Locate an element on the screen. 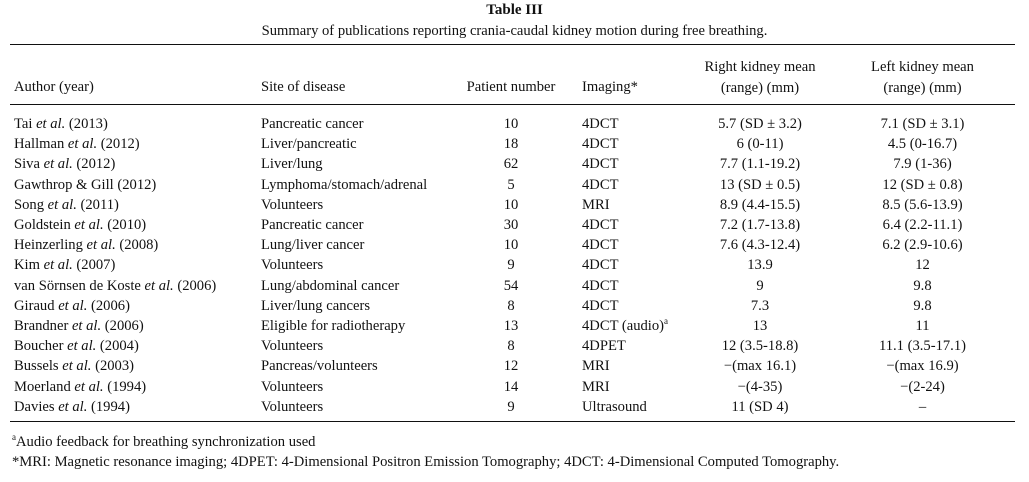  imaging-text: 4DPET is located at coordinates (604, 346).